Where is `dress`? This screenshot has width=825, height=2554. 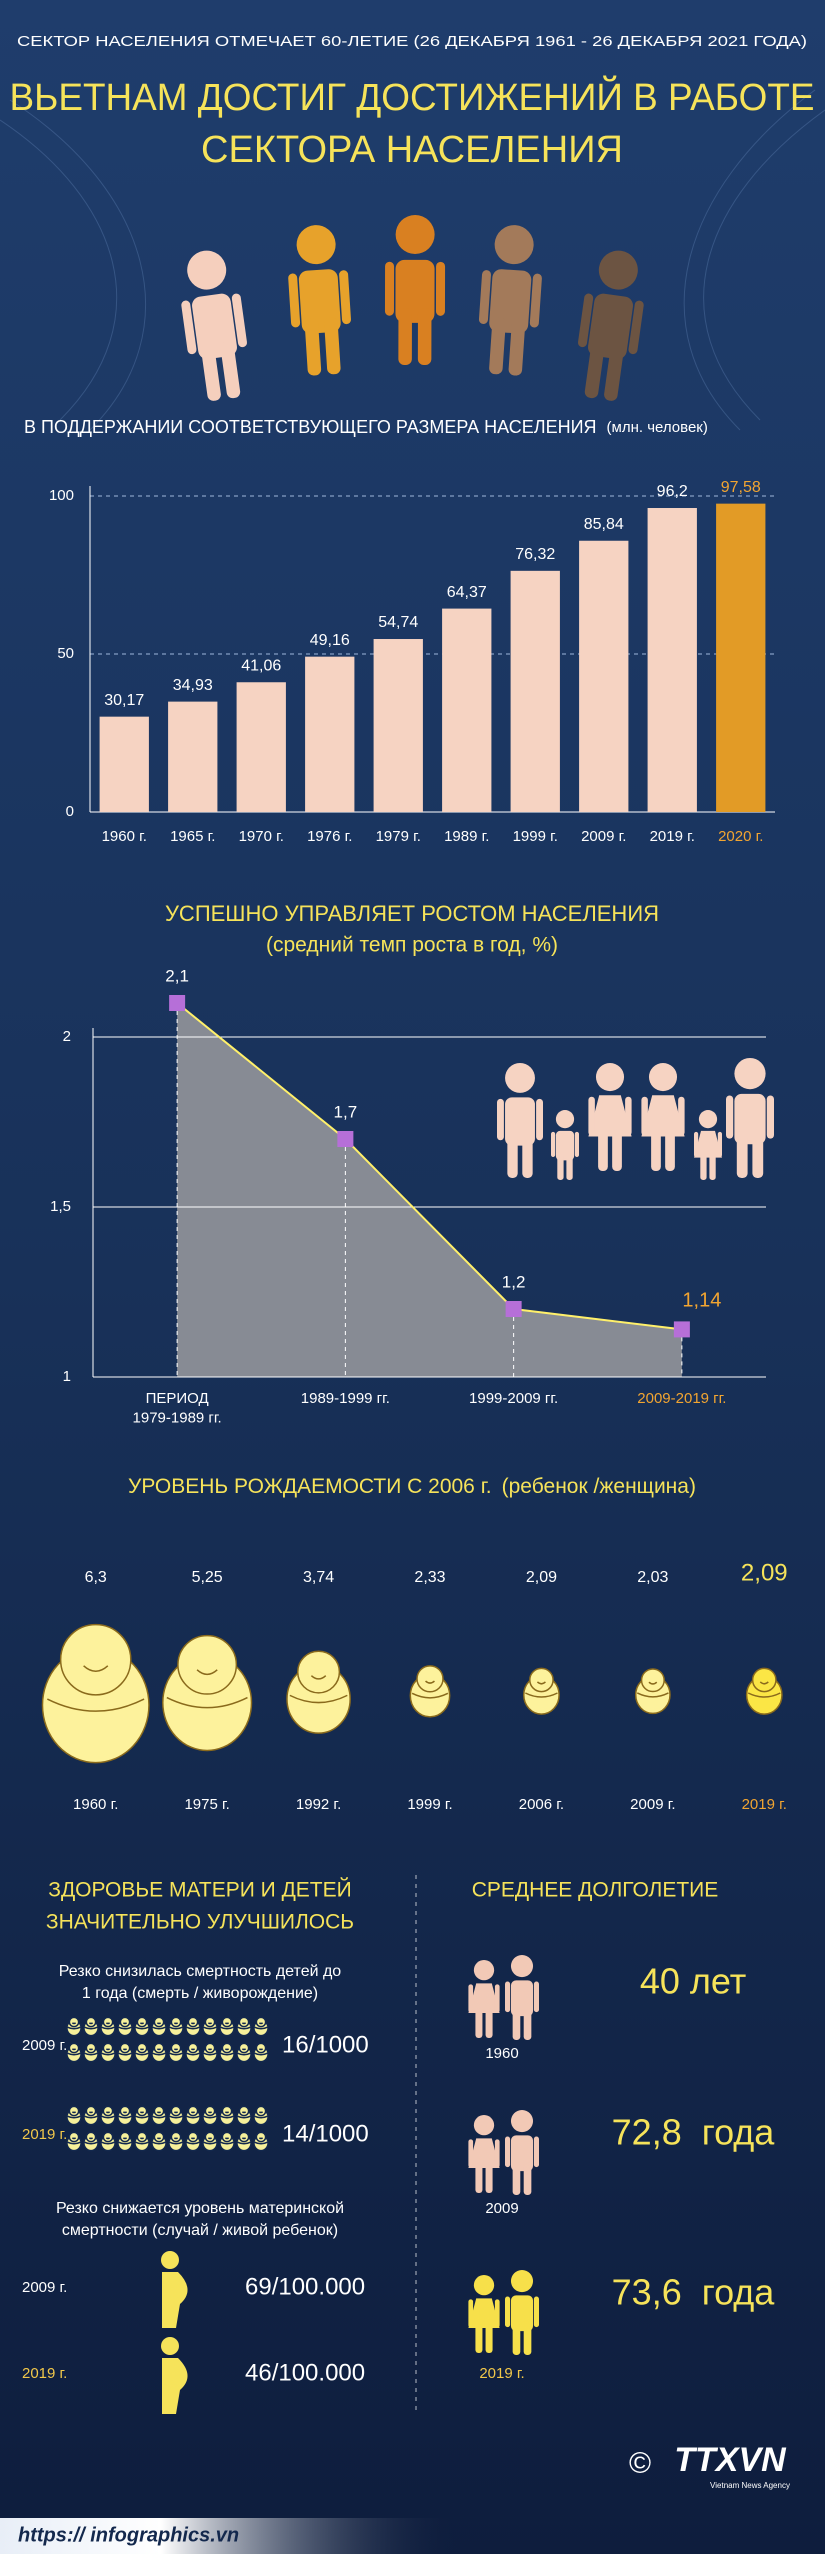 dress is located at coordinates (610, 1116).